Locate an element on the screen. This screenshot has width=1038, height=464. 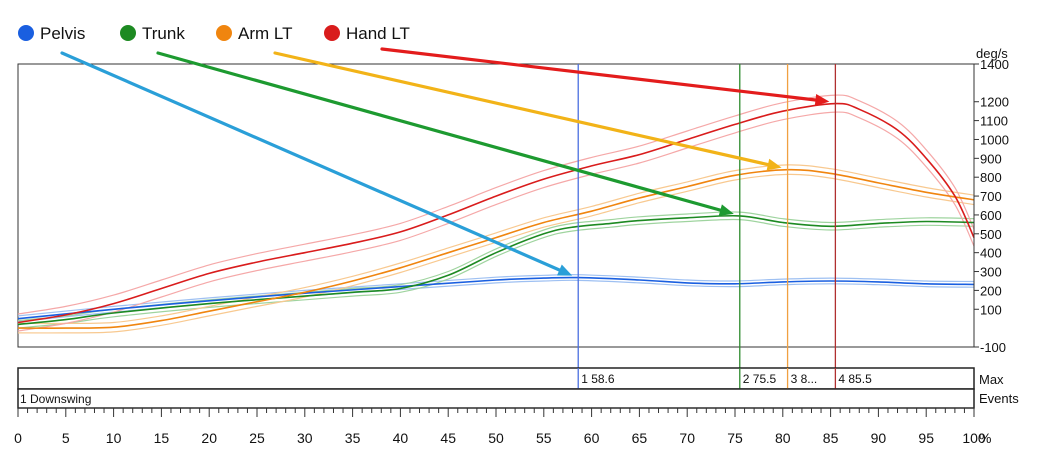
max-band-value-4: 4 85.5 is located at coordinates (855, 379).